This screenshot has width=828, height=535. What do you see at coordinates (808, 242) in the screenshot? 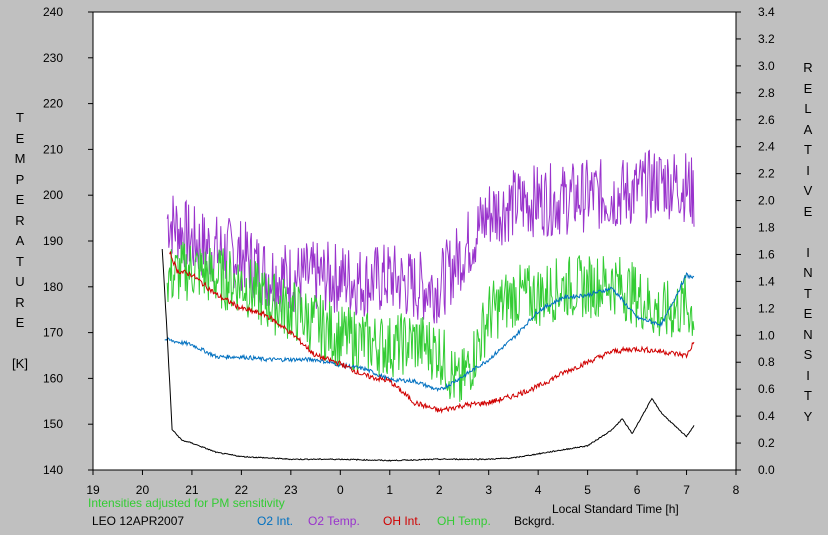
I see `y-axis-right-label: R E L A T I V E I N T E N S I T Y` at bounding box center [808, 242].